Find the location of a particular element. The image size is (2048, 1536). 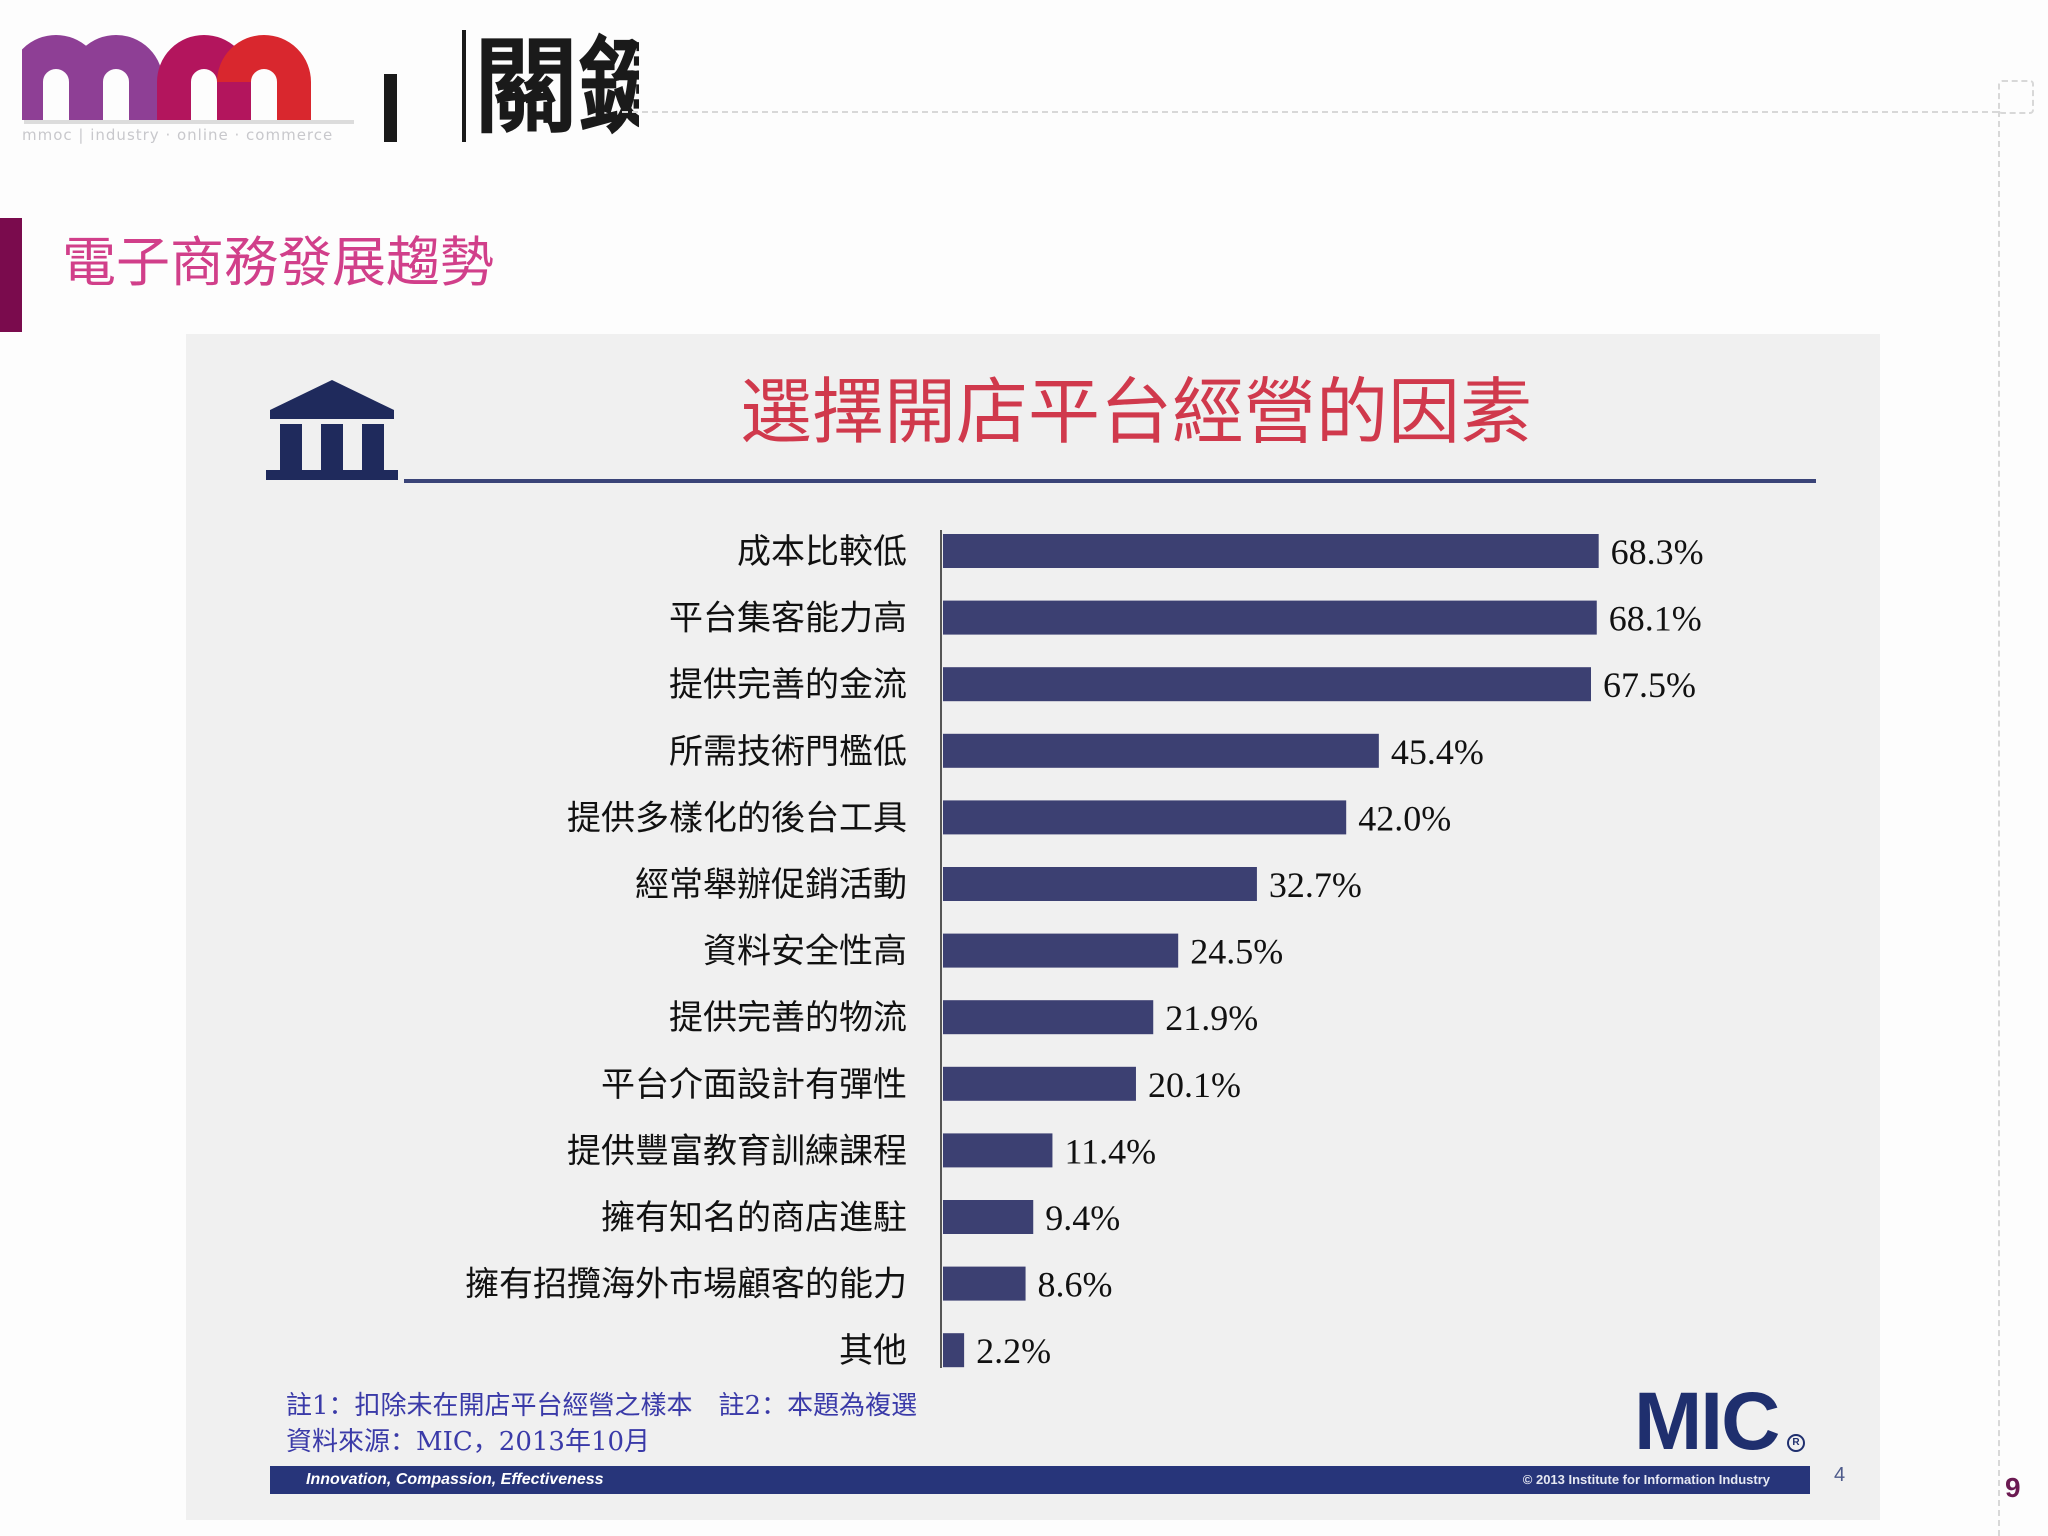

footer-motto: Innovation, Compassion, Effectiveness is located at coordinates (455, 1479).